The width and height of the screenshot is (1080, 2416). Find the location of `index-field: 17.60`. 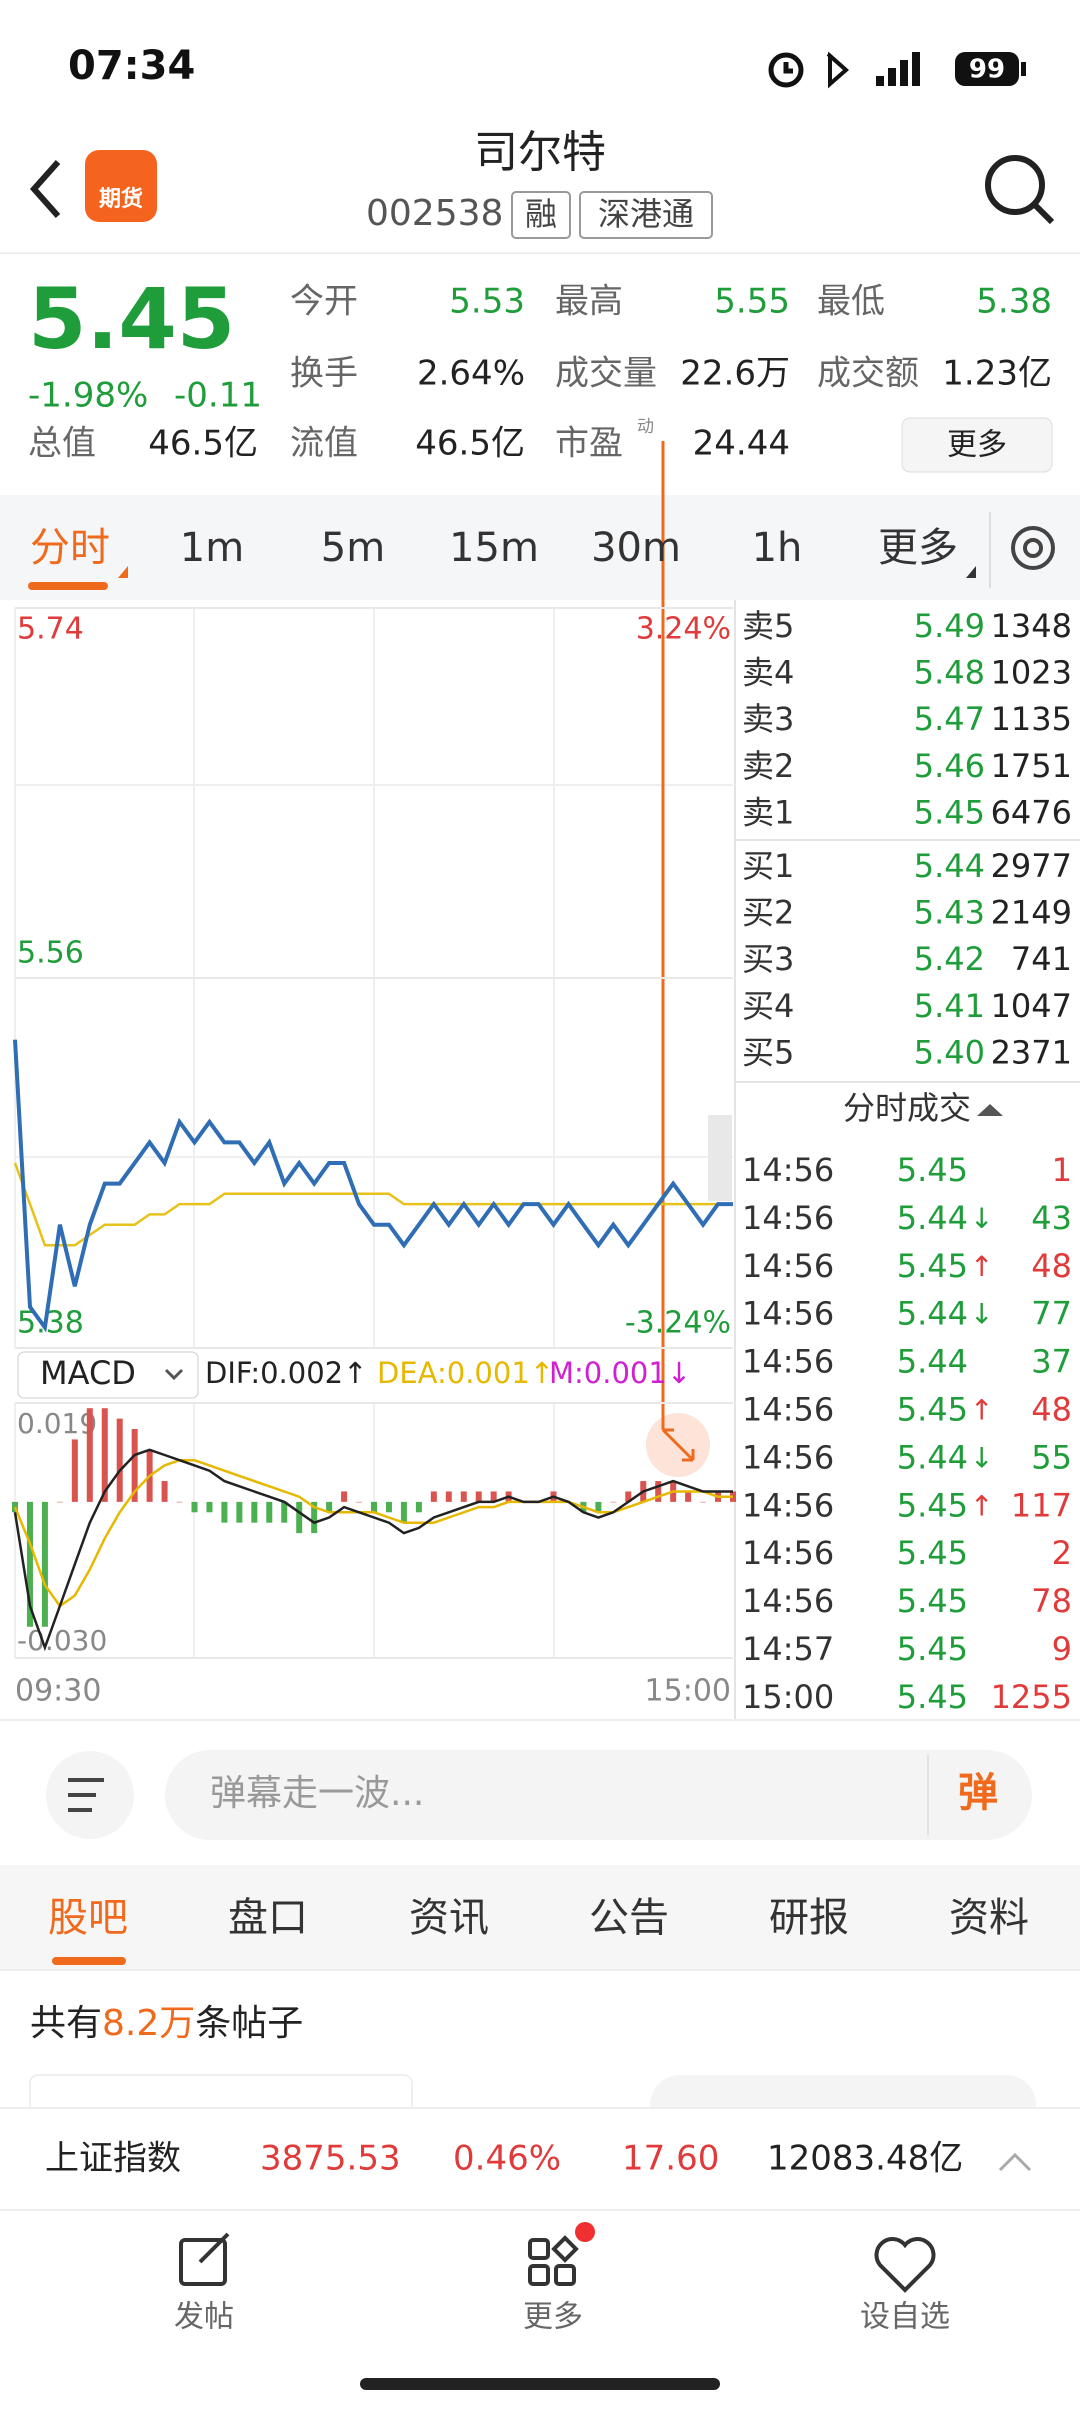

index-field: 17.60 is located at coordinates (670, 2159).